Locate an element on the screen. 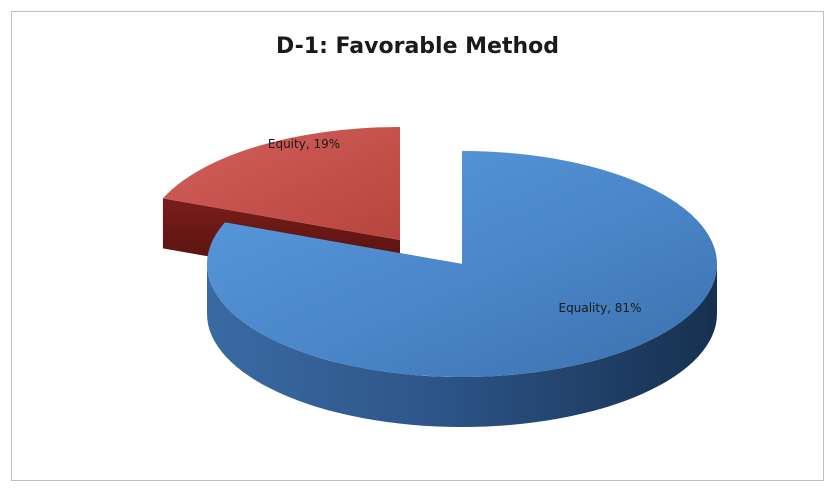 The height and width of the screenshot is (488, 836). data-label-equity: Equity, 19% is located at coordinates (304, 144).